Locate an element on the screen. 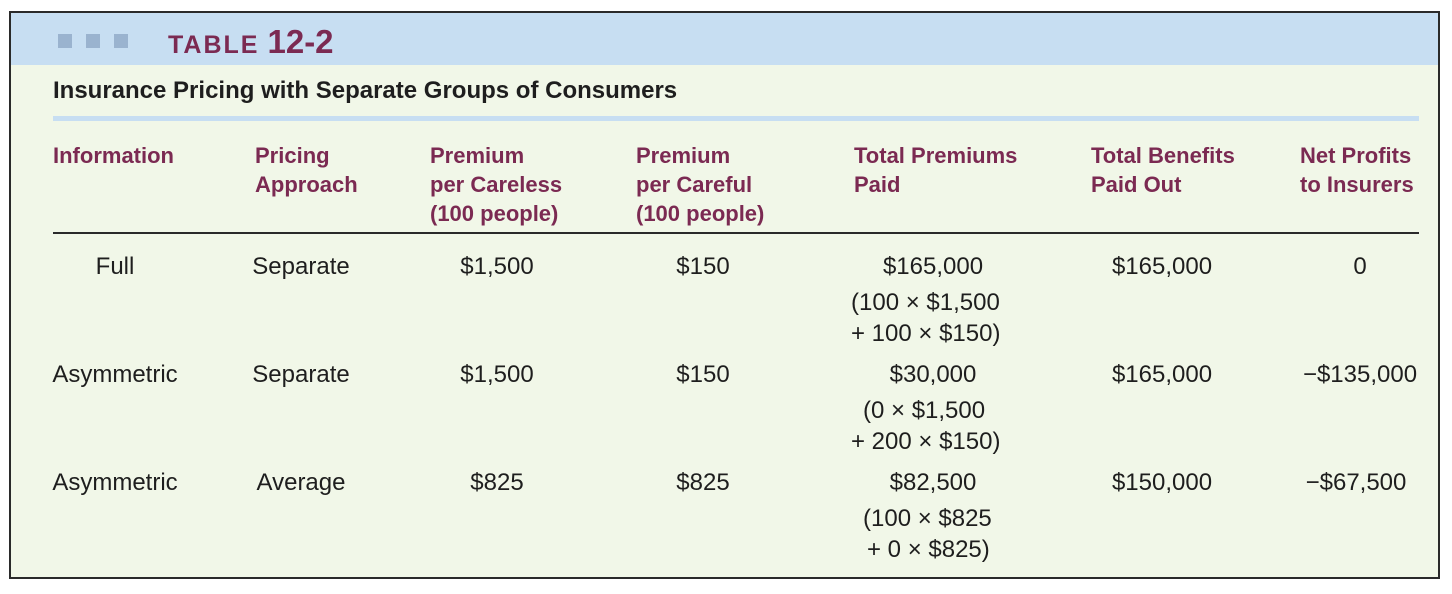 Image resolution: width=1452 pixels, height=594 pixels. cell-careful: $825 is located at coordinates (703, 482).